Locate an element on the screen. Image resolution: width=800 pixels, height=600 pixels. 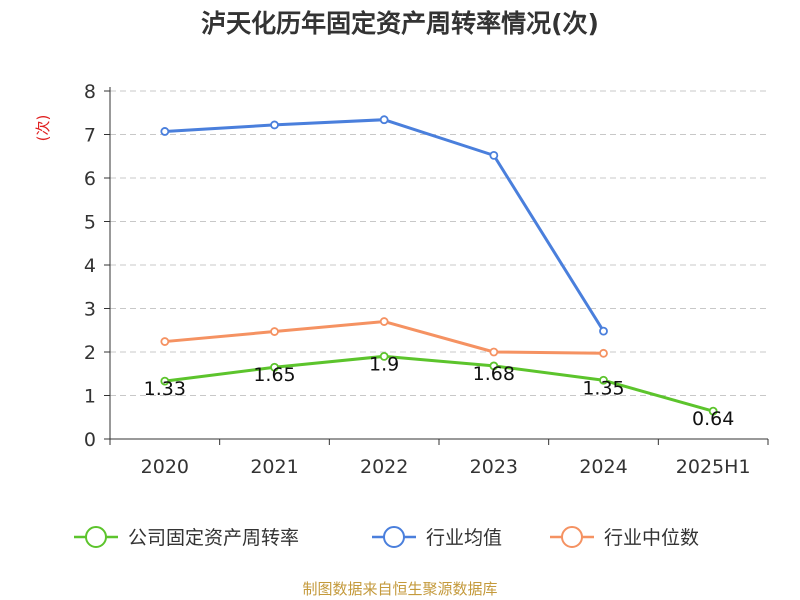
y-tick-label: 4 is located at coordinates (90, 266).